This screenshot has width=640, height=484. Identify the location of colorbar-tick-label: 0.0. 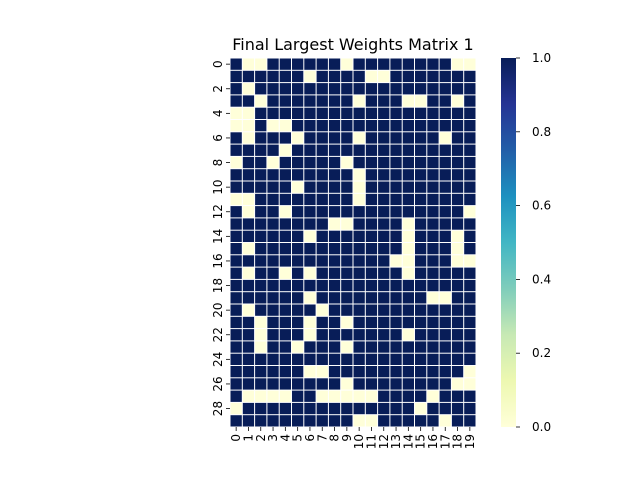
(541, 427).